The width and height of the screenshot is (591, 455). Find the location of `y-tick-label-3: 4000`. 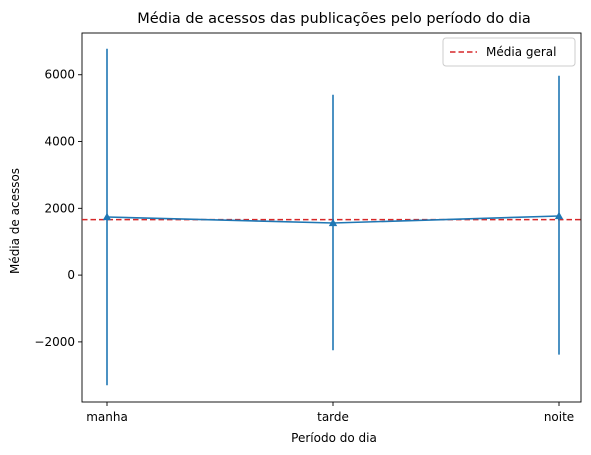

y-tick-label-3: 4000 is located at coordinates (59, 142).